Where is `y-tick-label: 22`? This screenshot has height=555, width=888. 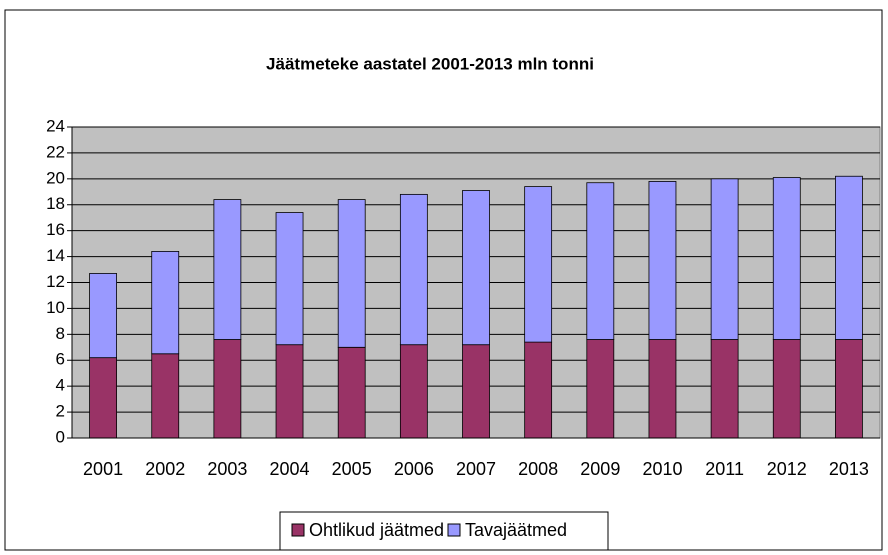 y-tick-label: 22 is located at coordinates (55, 151).